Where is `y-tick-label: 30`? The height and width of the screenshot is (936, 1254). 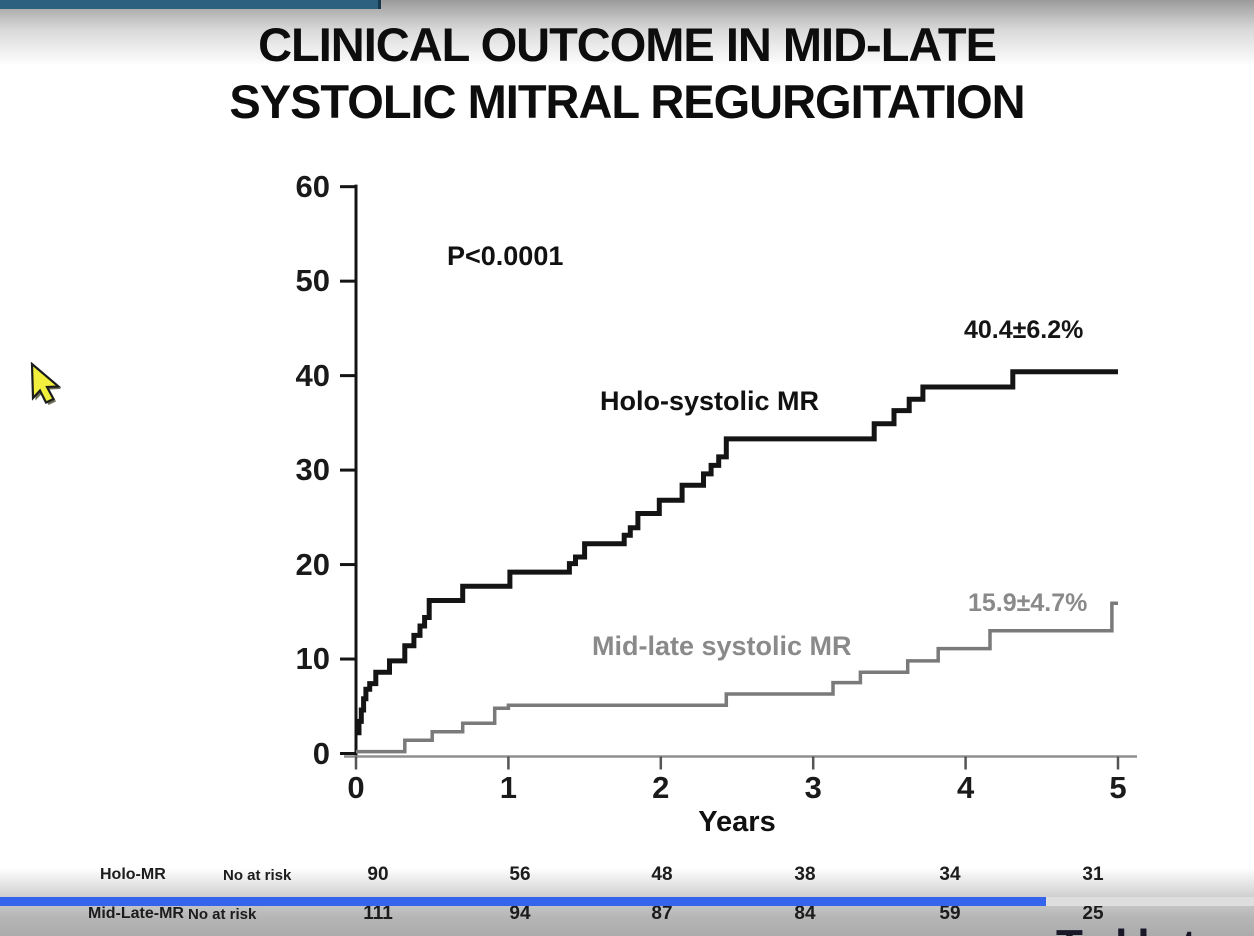
y-tick-label: 30 is located at coordinates (312, 470).